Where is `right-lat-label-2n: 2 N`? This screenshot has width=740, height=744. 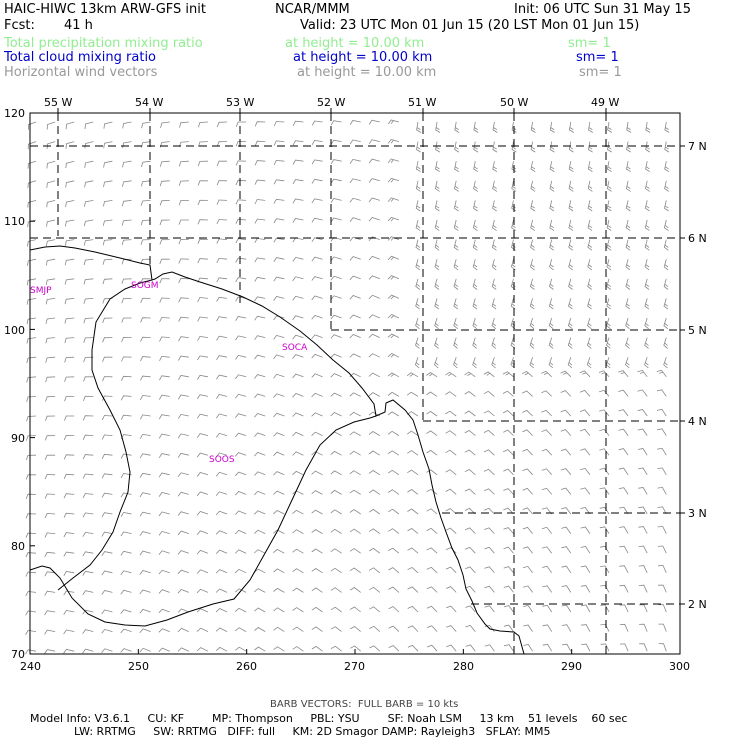 right-lat-label-2n: 2 N is located at coordinates (697, 604).